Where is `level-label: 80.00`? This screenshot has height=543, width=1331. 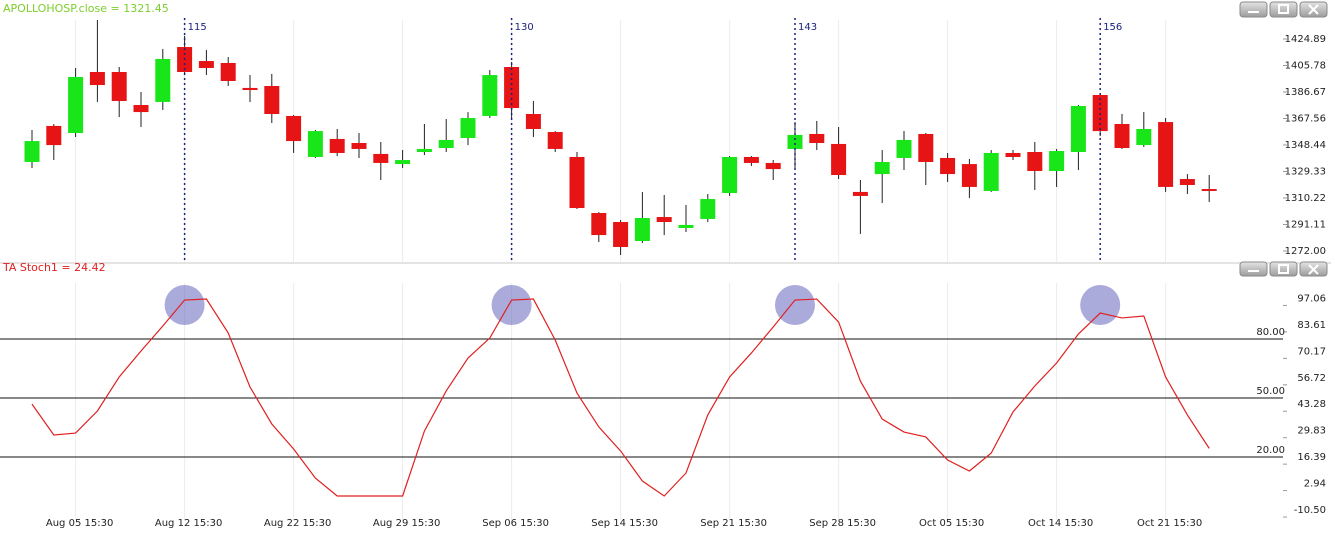 level-label: 80.00 is located at coordinates (1270, 332).